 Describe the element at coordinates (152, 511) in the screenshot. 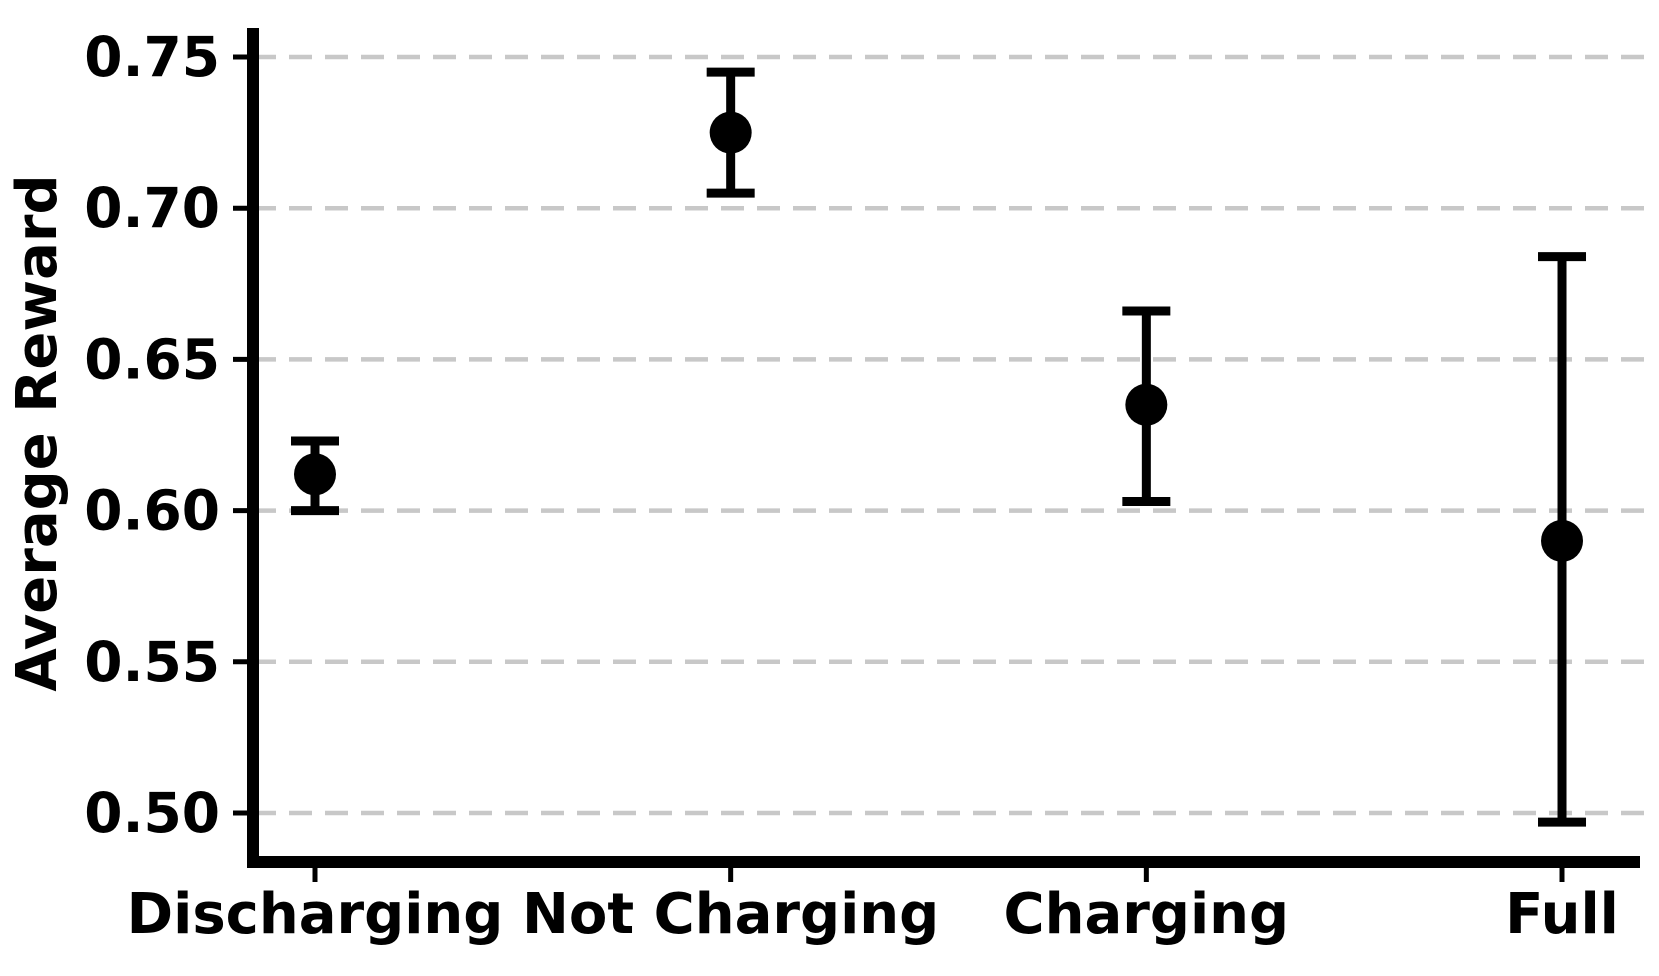

I see `y-tick-label: 0.60` at that location.